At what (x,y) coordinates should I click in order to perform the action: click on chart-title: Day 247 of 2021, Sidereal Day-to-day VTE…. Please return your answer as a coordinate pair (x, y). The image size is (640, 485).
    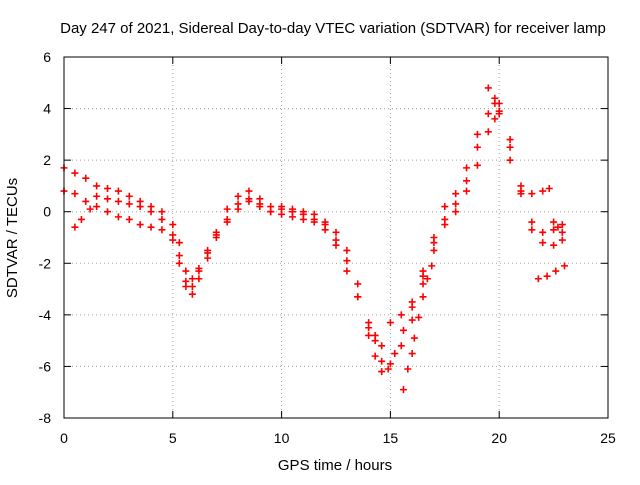
    Looking at the image, I should click on (333, 28).